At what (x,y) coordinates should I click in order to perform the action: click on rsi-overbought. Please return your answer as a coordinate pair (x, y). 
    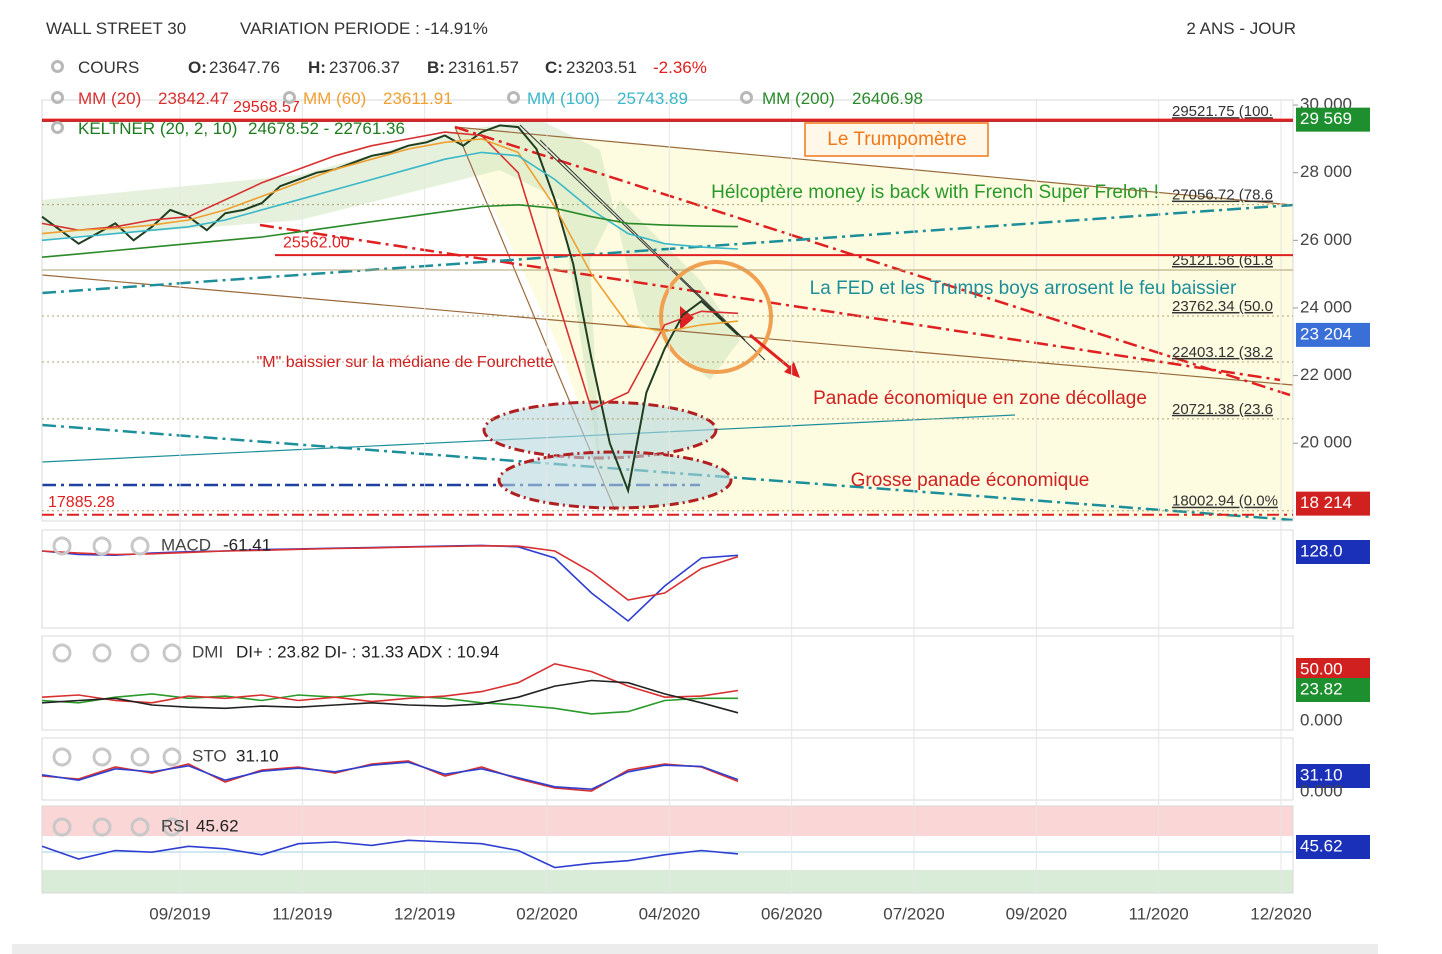
    Looking at the image, I should click on (667, 821).